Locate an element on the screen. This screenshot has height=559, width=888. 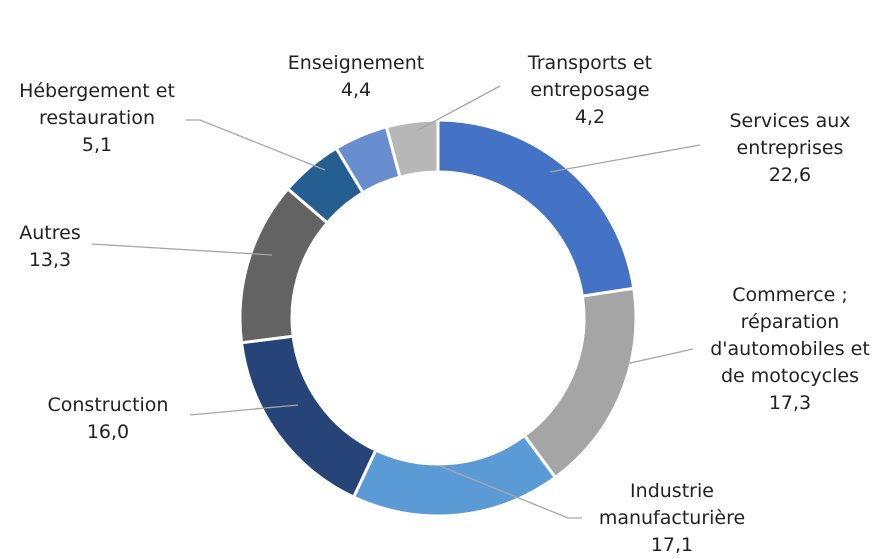
value-label: 13,3 is located at coordinates (50, 260).